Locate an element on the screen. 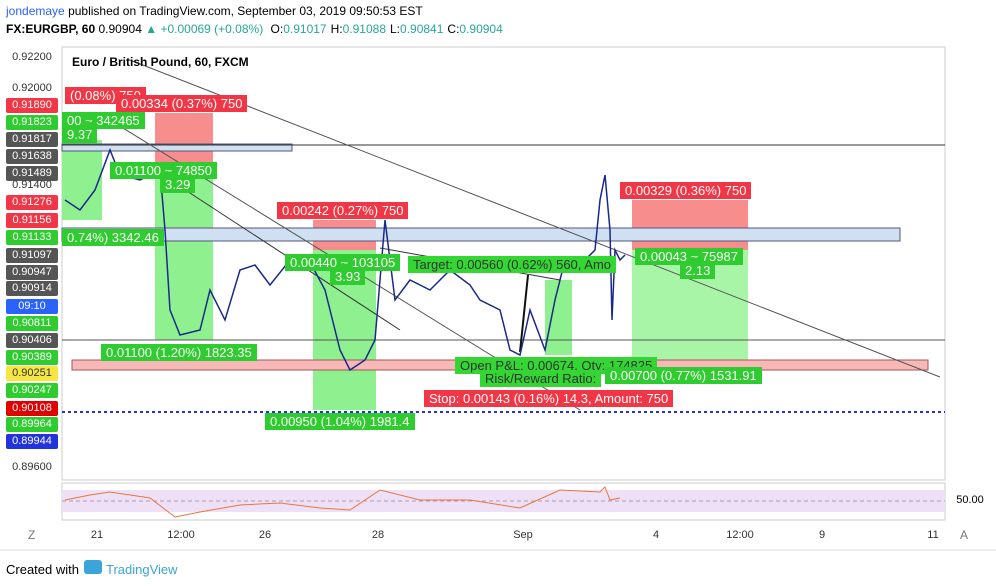  ohlc: O:0.91017 H:0.91088 L:0.90841 C:0.90904 is located at coordinates (385, 29).